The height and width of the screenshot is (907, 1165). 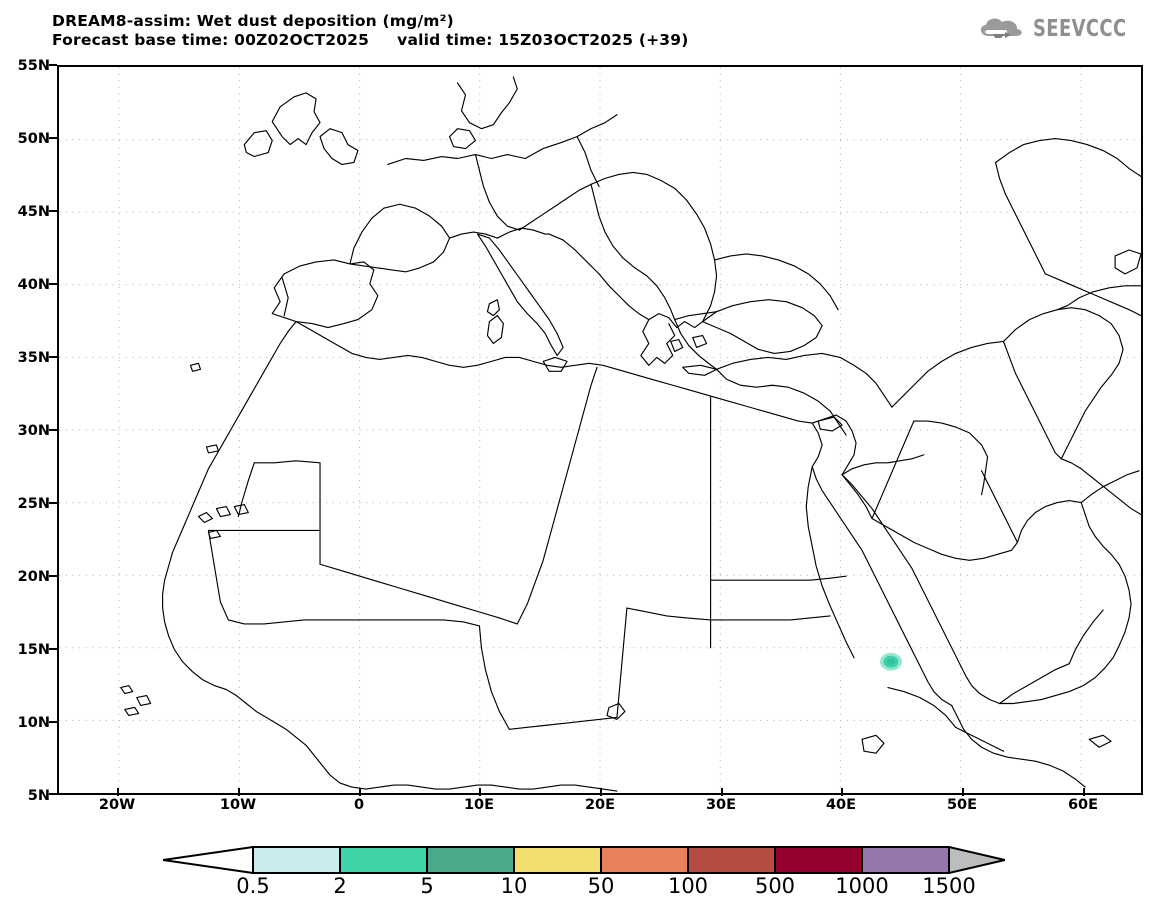 What do you see at coordinates (688, 886) in the screenshot?
I see `colorbar-label-100: 100` at bounding box center [688, 886].